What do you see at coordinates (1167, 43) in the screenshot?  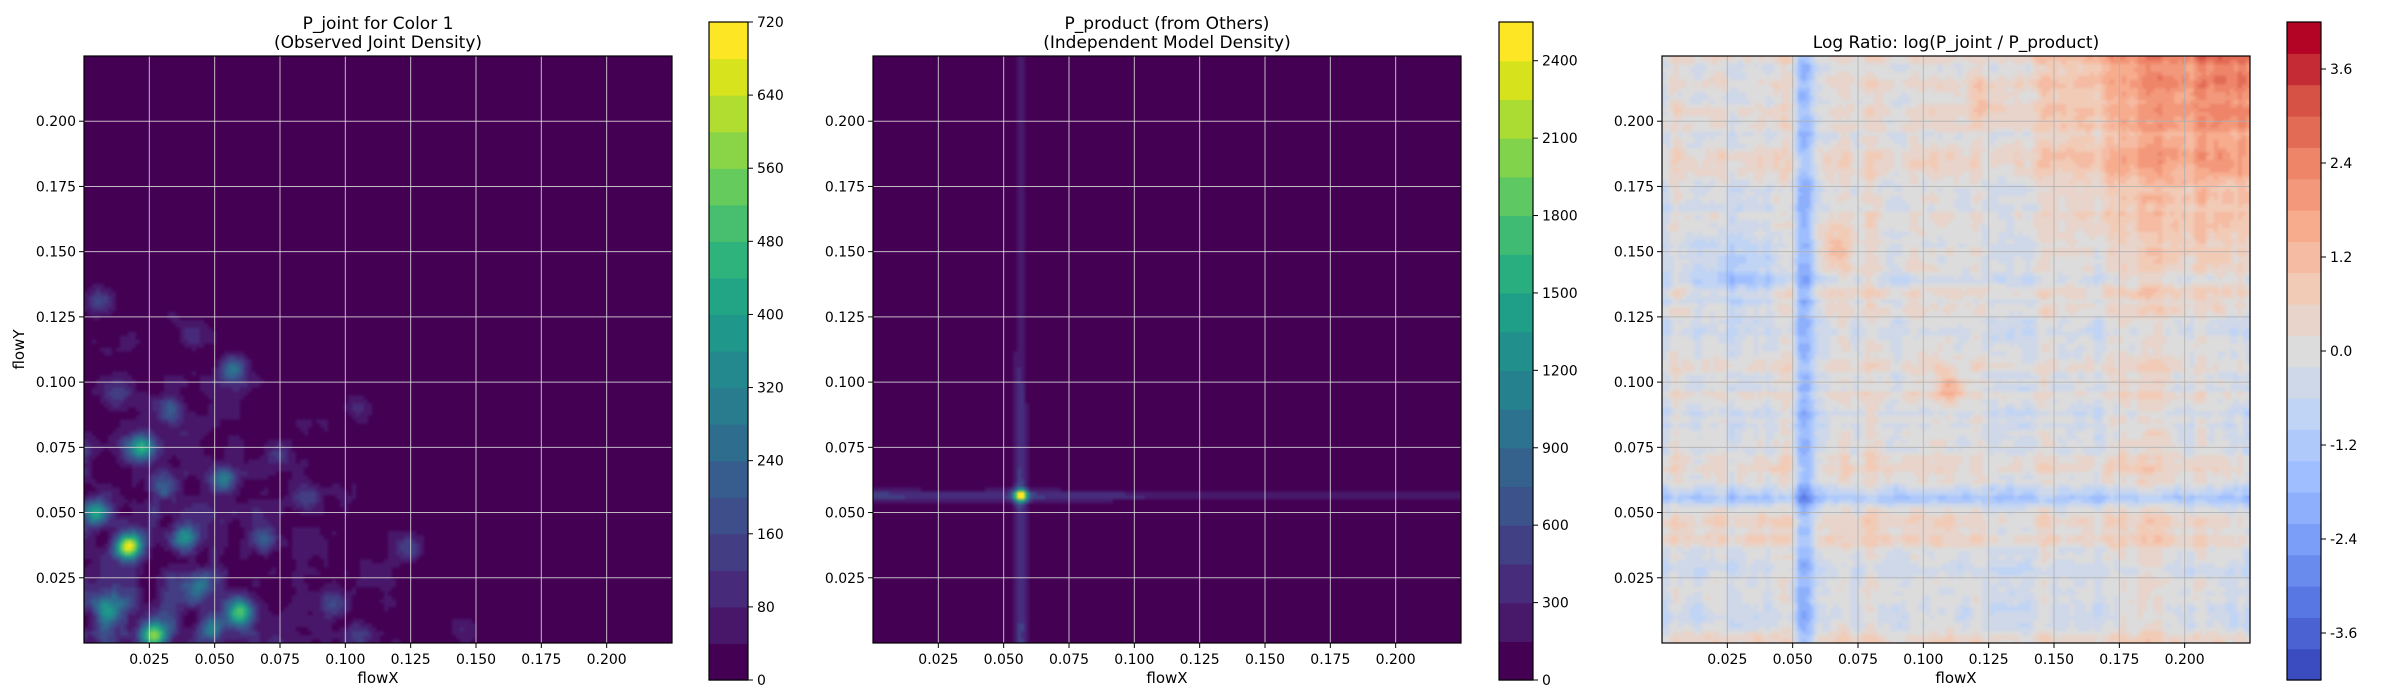 I see `chart-title-line: (Independent Model Density)` at bounding box center [1167, 43].